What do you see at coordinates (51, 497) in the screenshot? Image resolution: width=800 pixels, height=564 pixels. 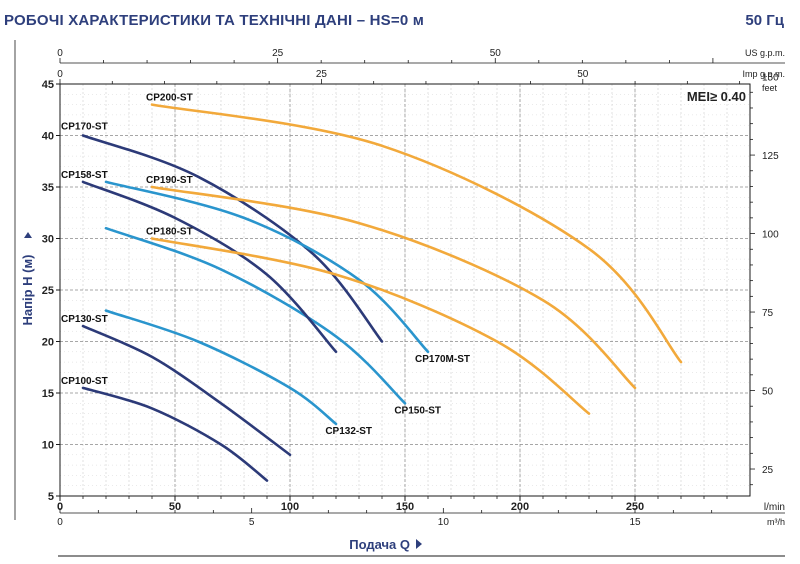 I see `y-tick-label: 5` at bounding box center [51, 497].